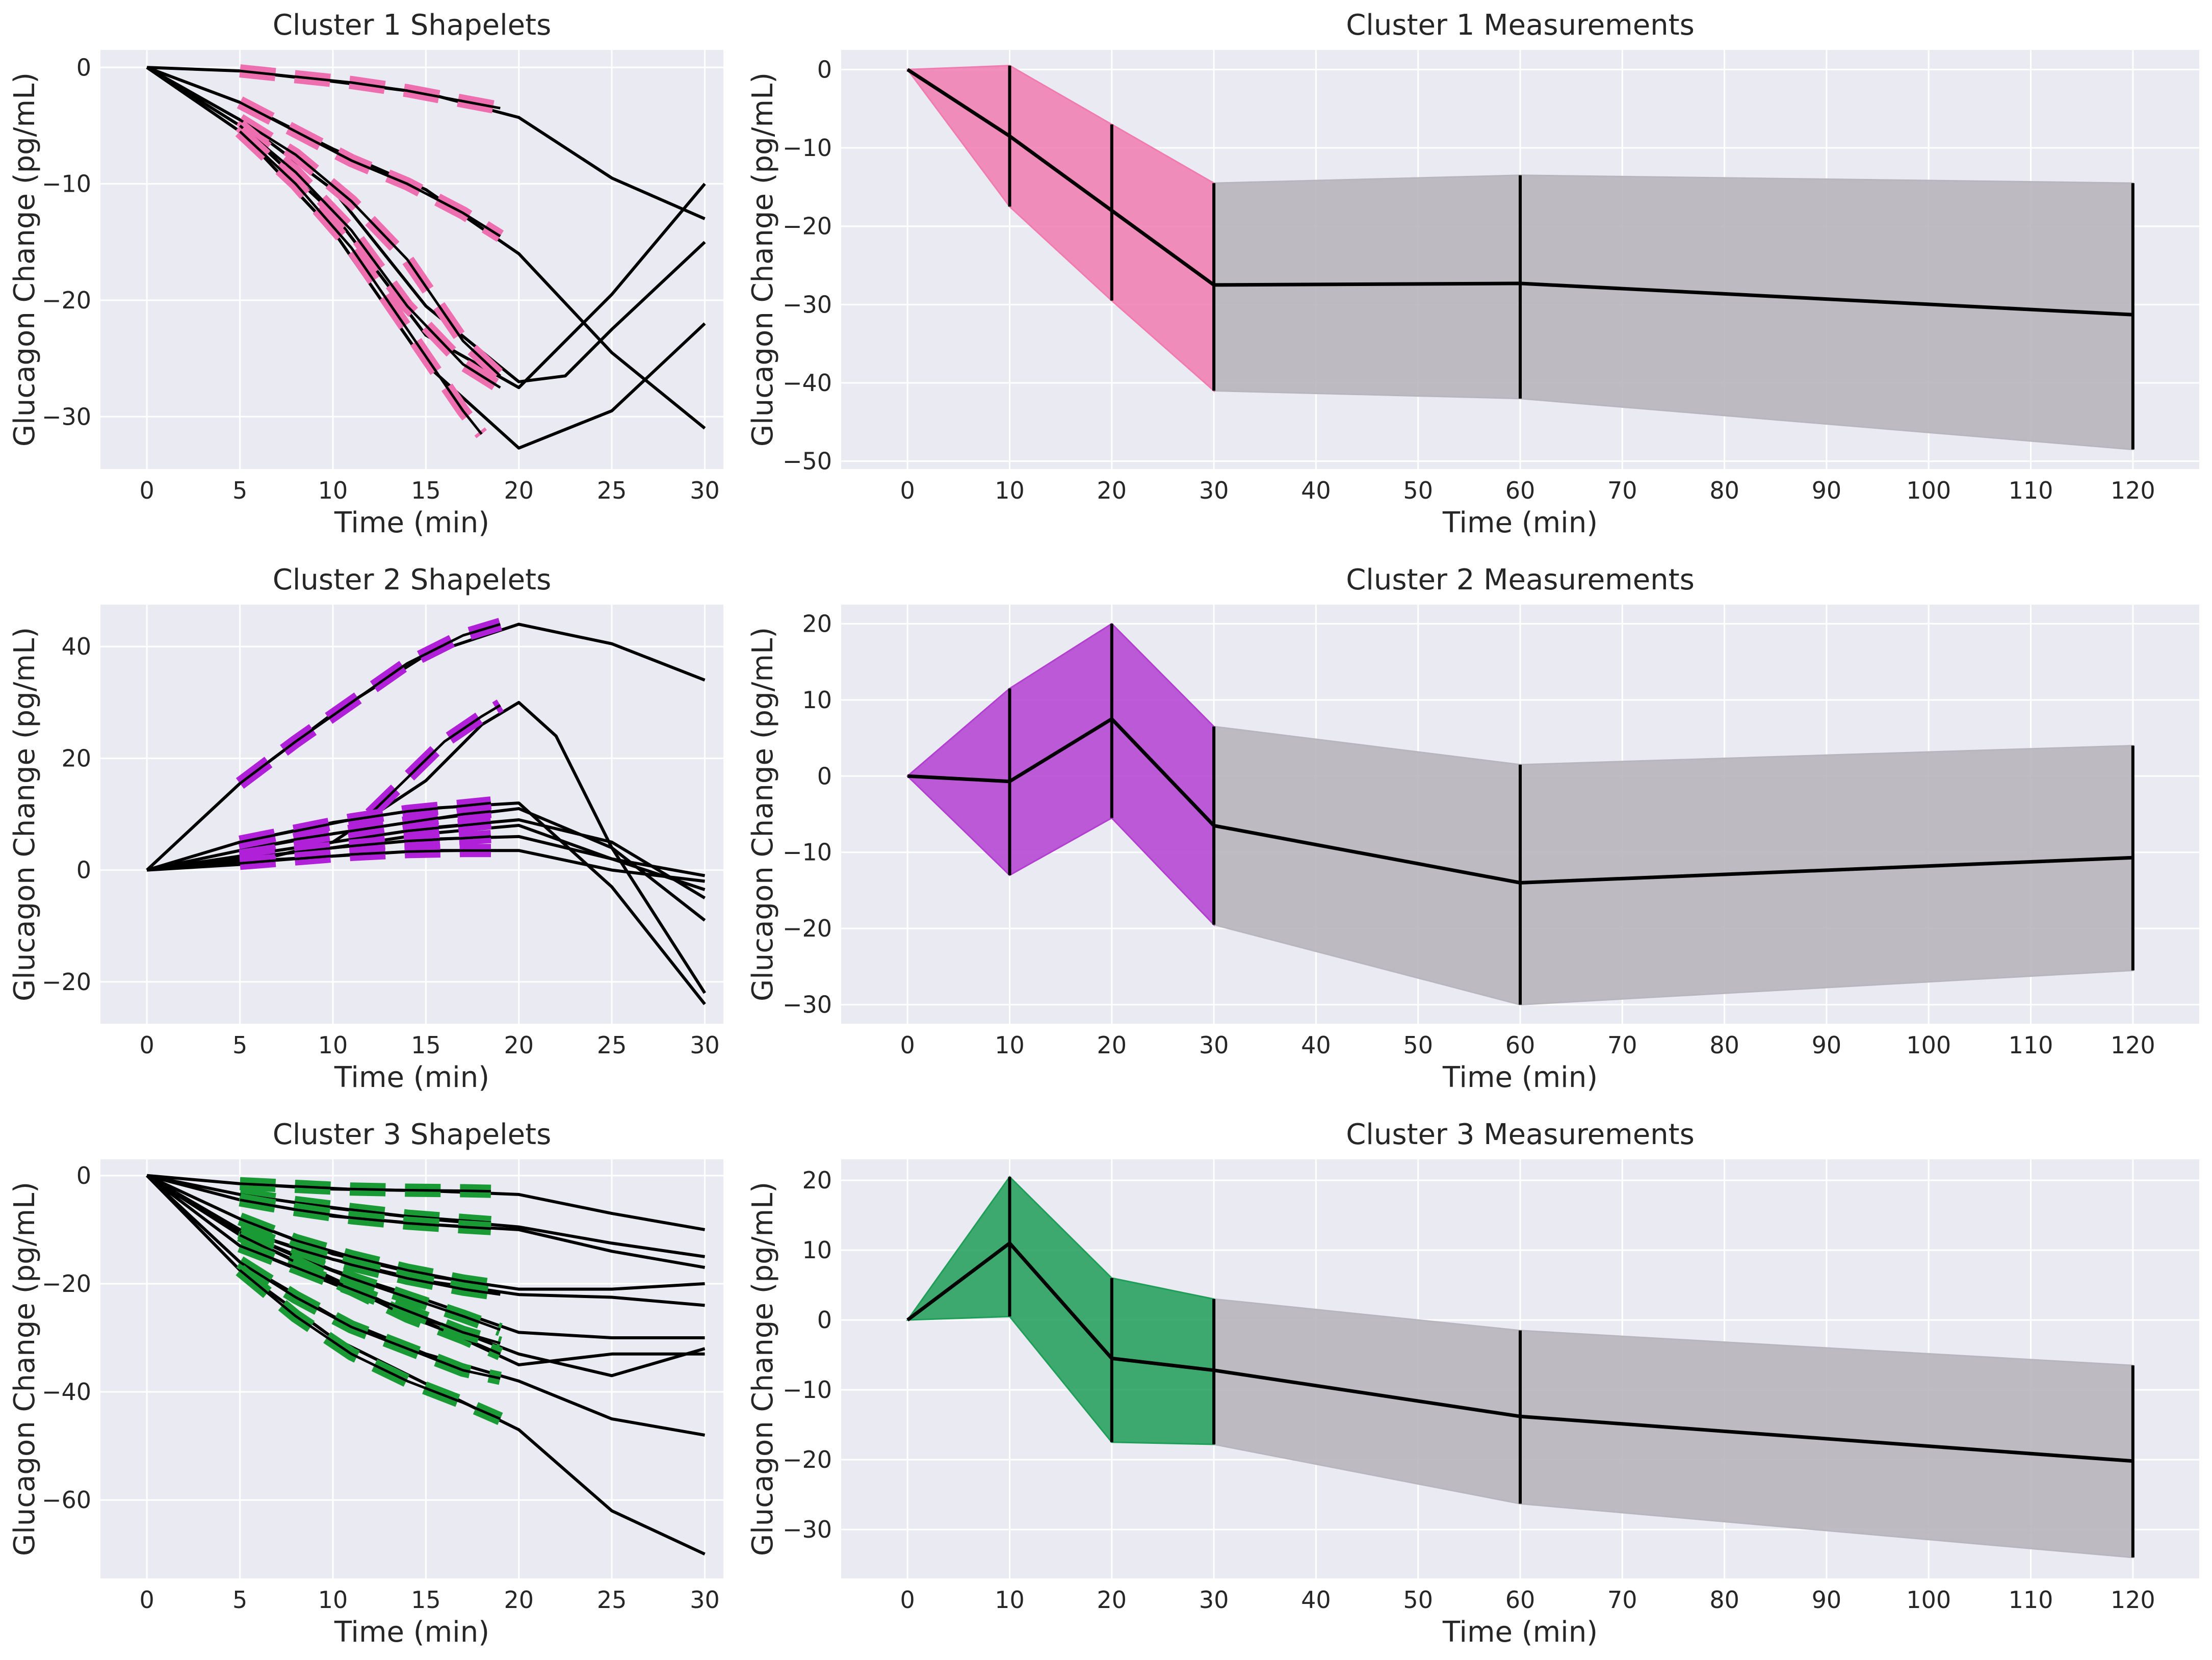 The width and height of the screenshot is (2212, 1660). What do you see at coordinates (412, 25) in the screenshot?
I see `chart-title: Cluster 1 Shapelets` at bounding box center [412, 25].